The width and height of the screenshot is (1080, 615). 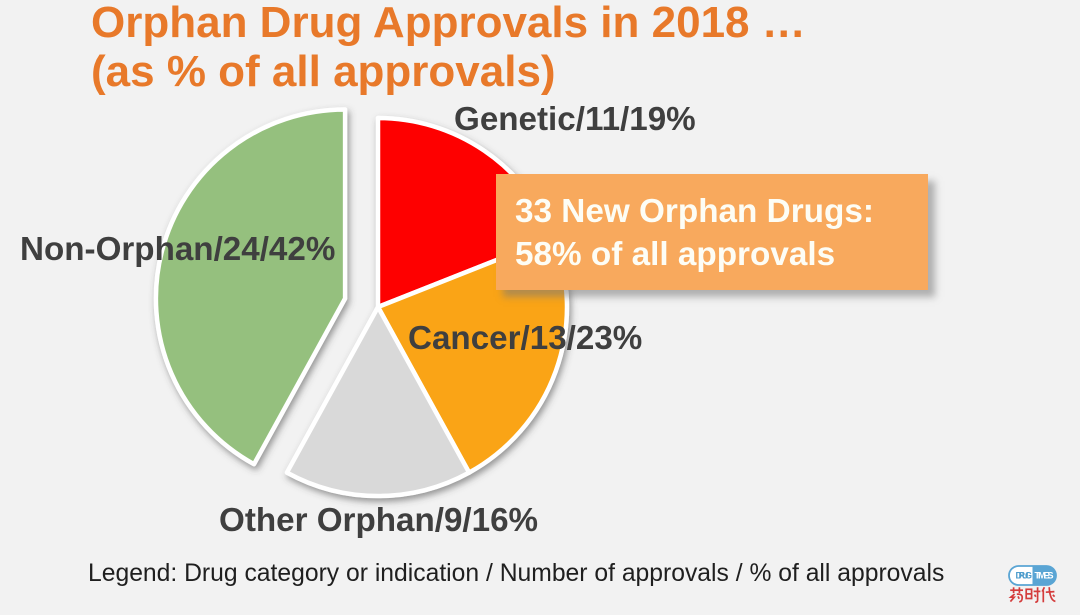 What do you see at coordinates (1044, 576) in the screenshot?
I see `svg-text: TIMES` at bounding box center [1044, 576].